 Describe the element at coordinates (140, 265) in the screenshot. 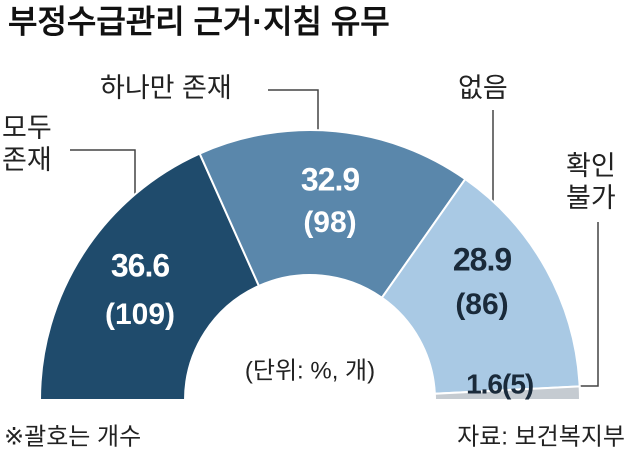

I see `value-label: 36.6` at that location.